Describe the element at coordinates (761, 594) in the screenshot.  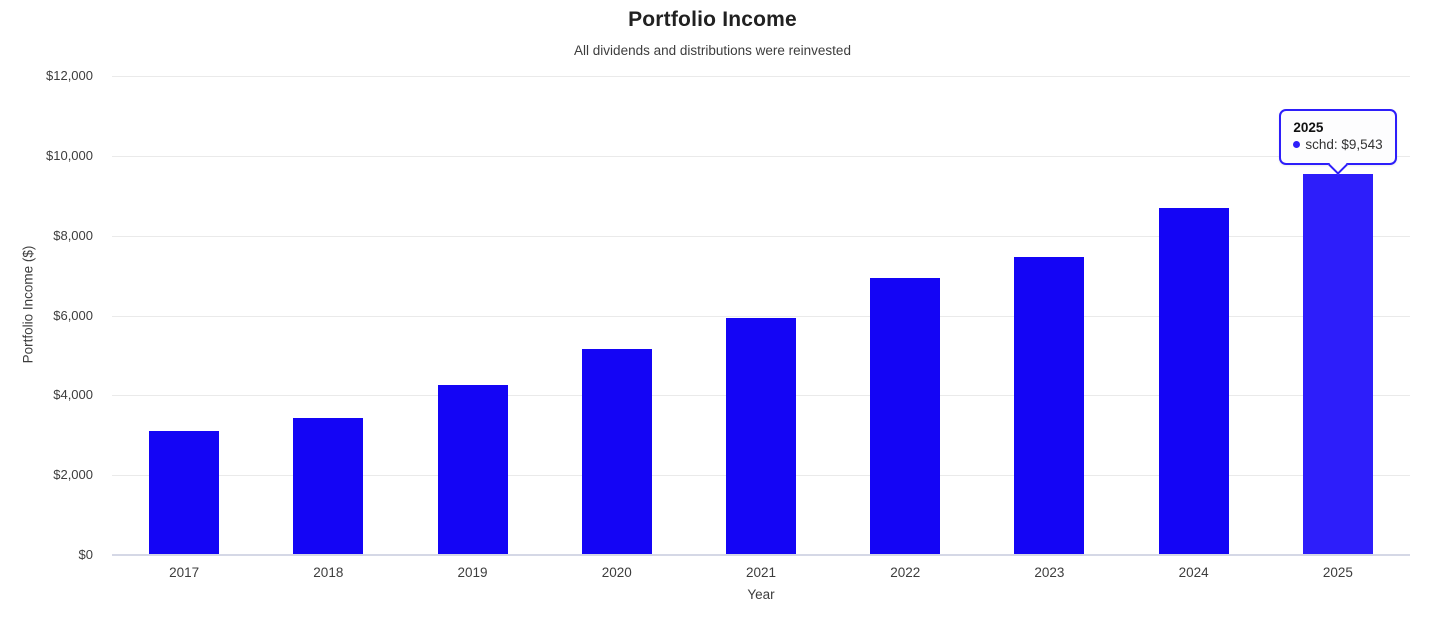
I see `x-axis-title: Year` at that location.